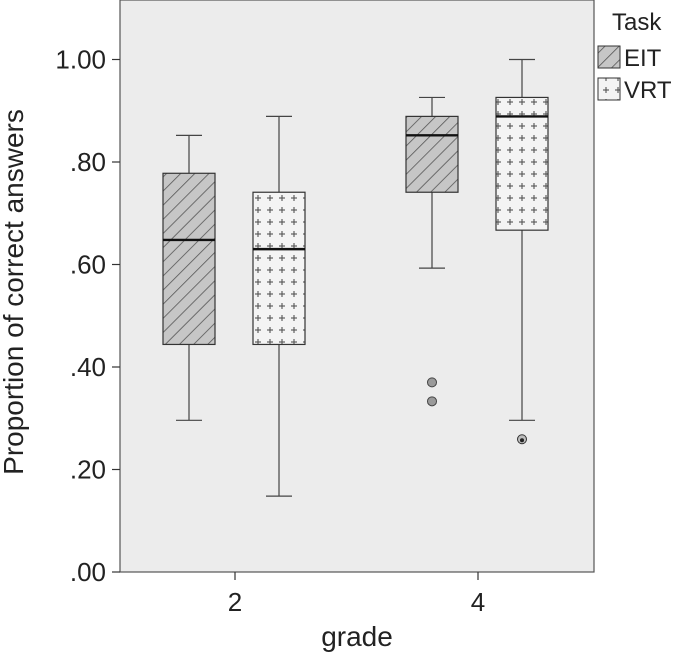 The height and width of the screenshot is (656, 683). I want to click on legend: Task EIT VRT, so click(634, 56).